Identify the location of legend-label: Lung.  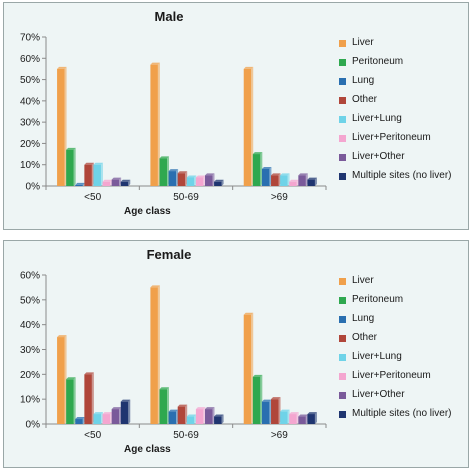
(363, 318).